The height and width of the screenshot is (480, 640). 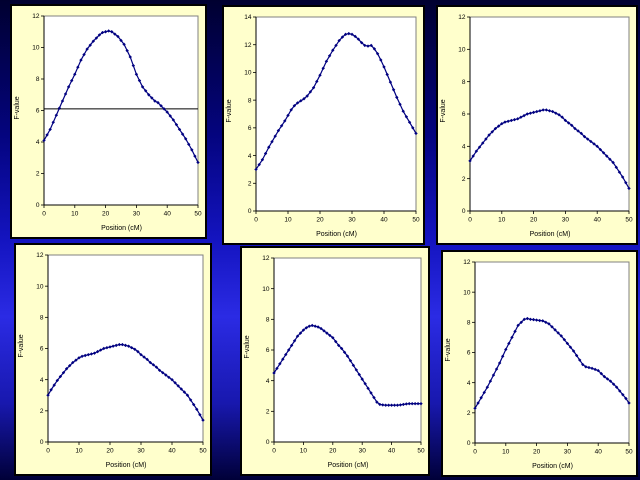 I want to click on line-chart-top-left: 0 2 4 6 8 10 12 0 10 20 30 40 50, so click(x=117, y=115).